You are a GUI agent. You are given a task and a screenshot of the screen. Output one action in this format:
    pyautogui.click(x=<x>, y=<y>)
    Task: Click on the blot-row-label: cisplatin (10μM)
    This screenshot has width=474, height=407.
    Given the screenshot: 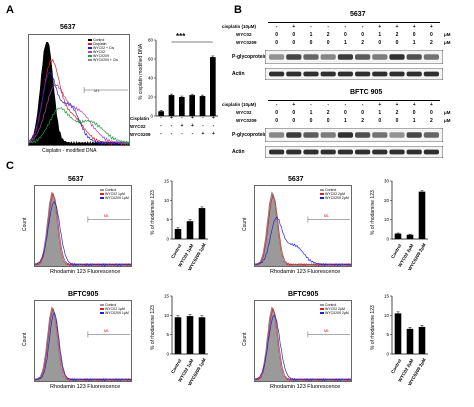 What is the action you would take?
    pyautogui.click(x=239, y=104)
    